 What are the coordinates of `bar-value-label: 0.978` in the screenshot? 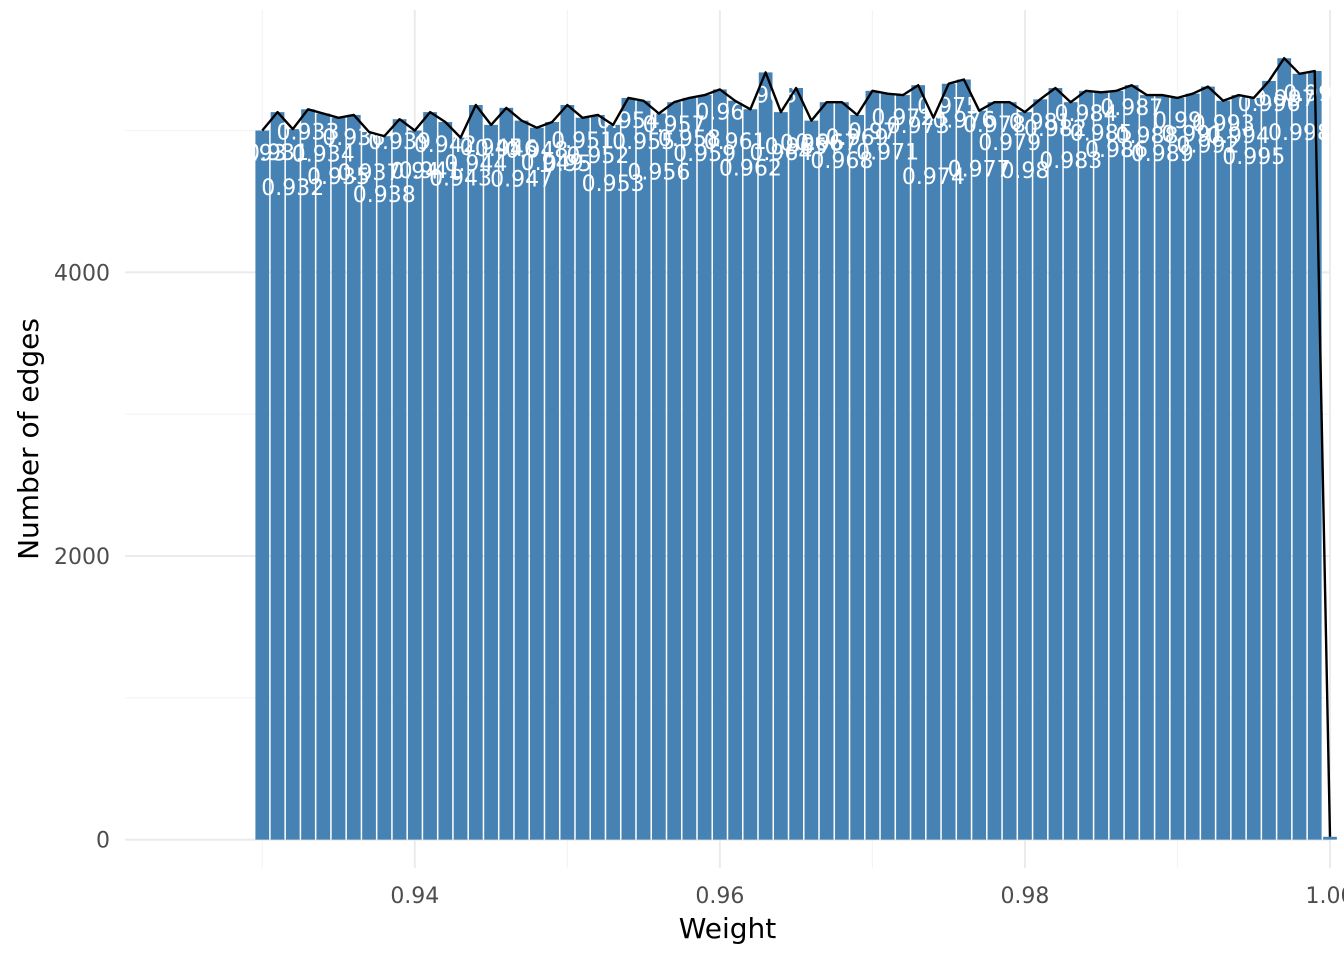 It's located at (994, 125).